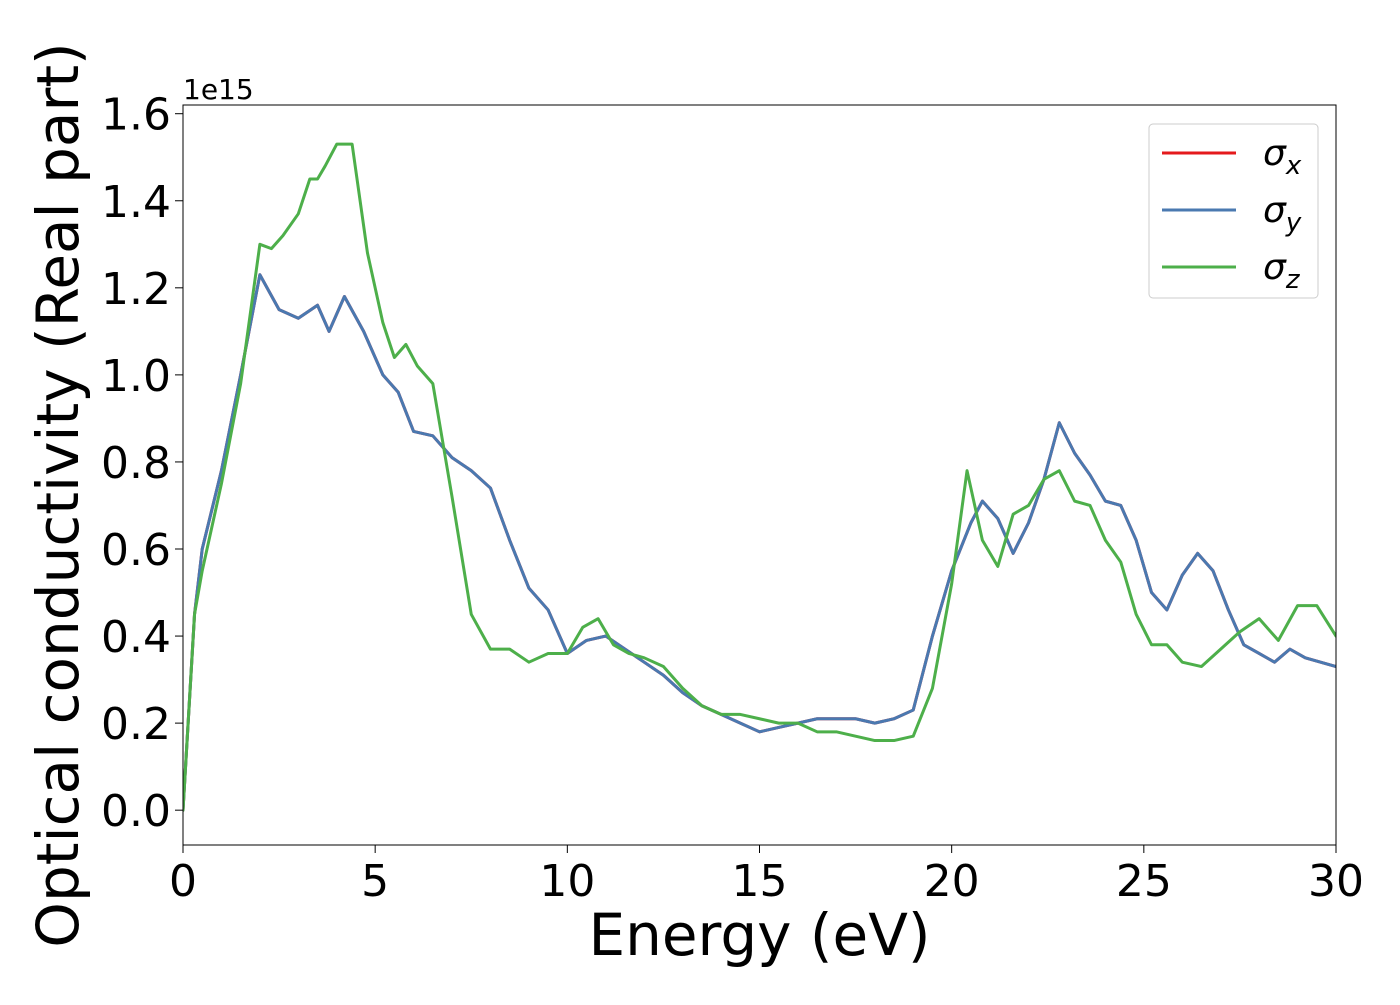  I want to click on y-tick-label: 1.6, so click(136, 115).